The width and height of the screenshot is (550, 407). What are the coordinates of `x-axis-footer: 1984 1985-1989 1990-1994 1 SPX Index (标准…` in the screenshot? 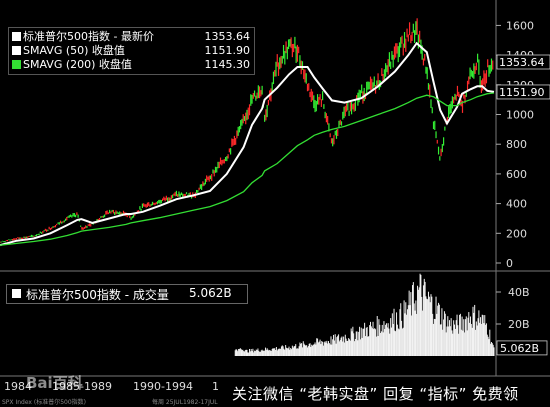 It's located at (275, 391).